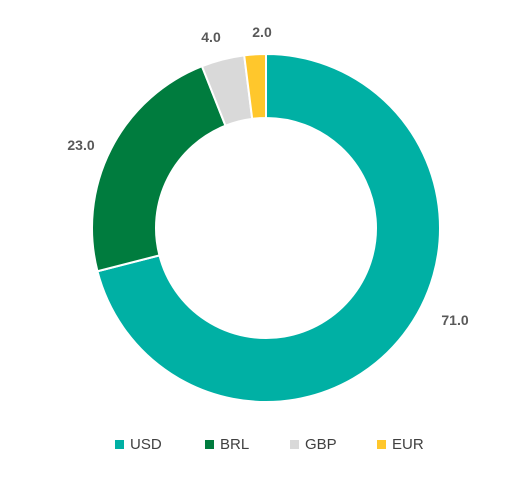 Image resolution: width=522 pixels, height=481 pixels. What do you see at coordinates (146, 444) in the screenshot?
I see `legend-label-usd: USD` at bounding box center [146, 444].